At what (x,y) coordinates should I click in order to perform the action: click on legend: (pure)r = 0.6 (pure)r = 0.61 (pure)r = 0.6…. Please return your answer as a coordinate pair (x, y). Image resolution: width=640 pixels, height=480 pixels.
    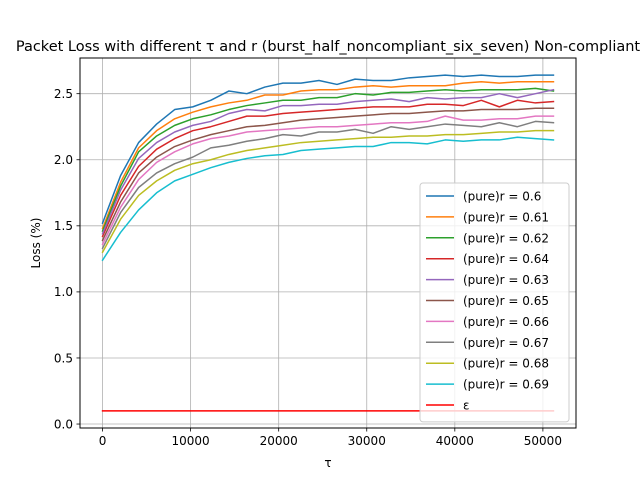
    Looking at the image, I should click on (494, 302).